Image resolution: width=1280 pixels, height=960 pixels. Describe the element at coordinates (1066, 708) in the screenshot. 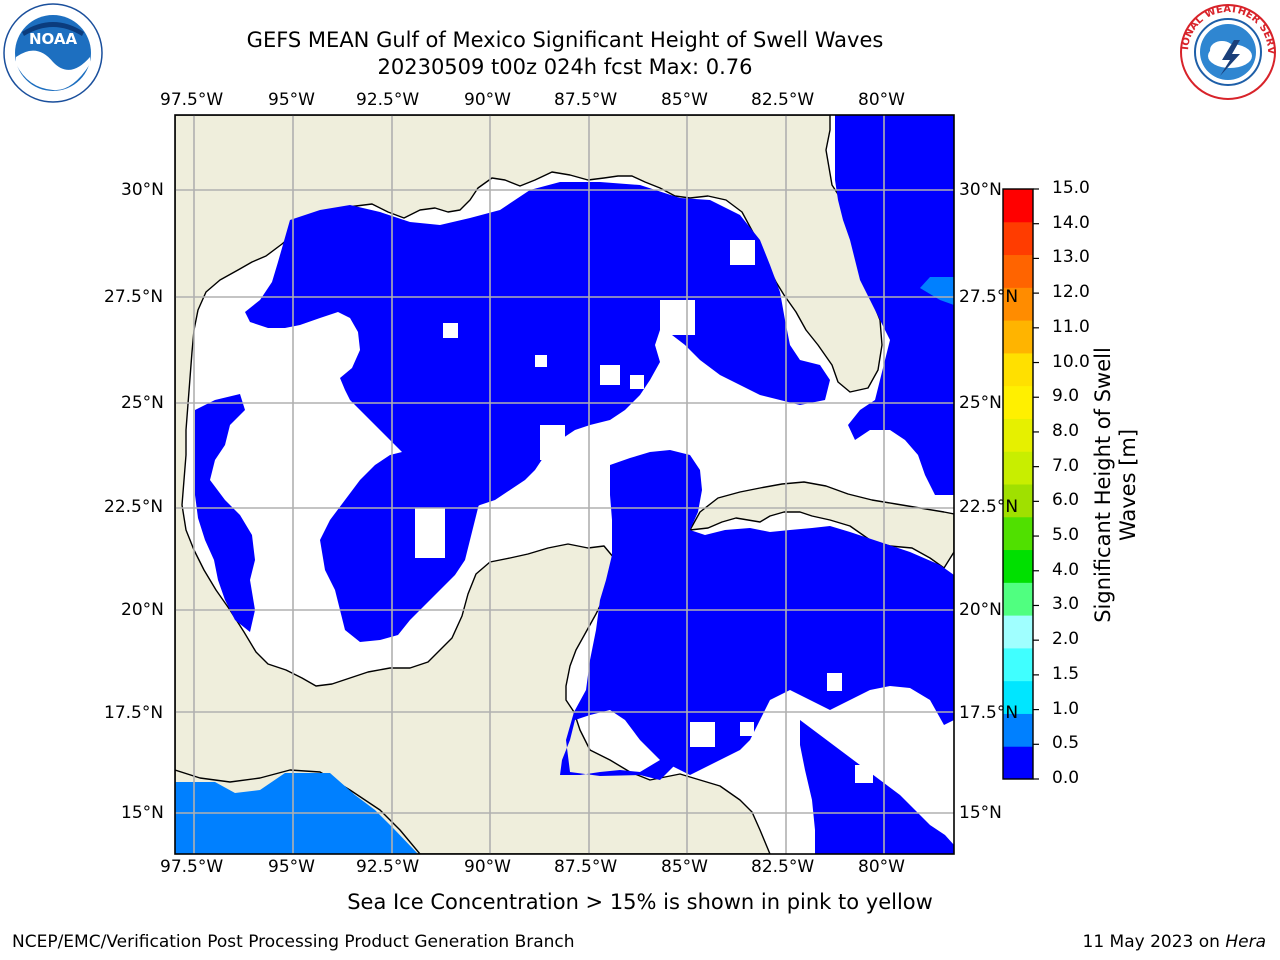

I see `colorbar-tick-label: 1.0` at that location.